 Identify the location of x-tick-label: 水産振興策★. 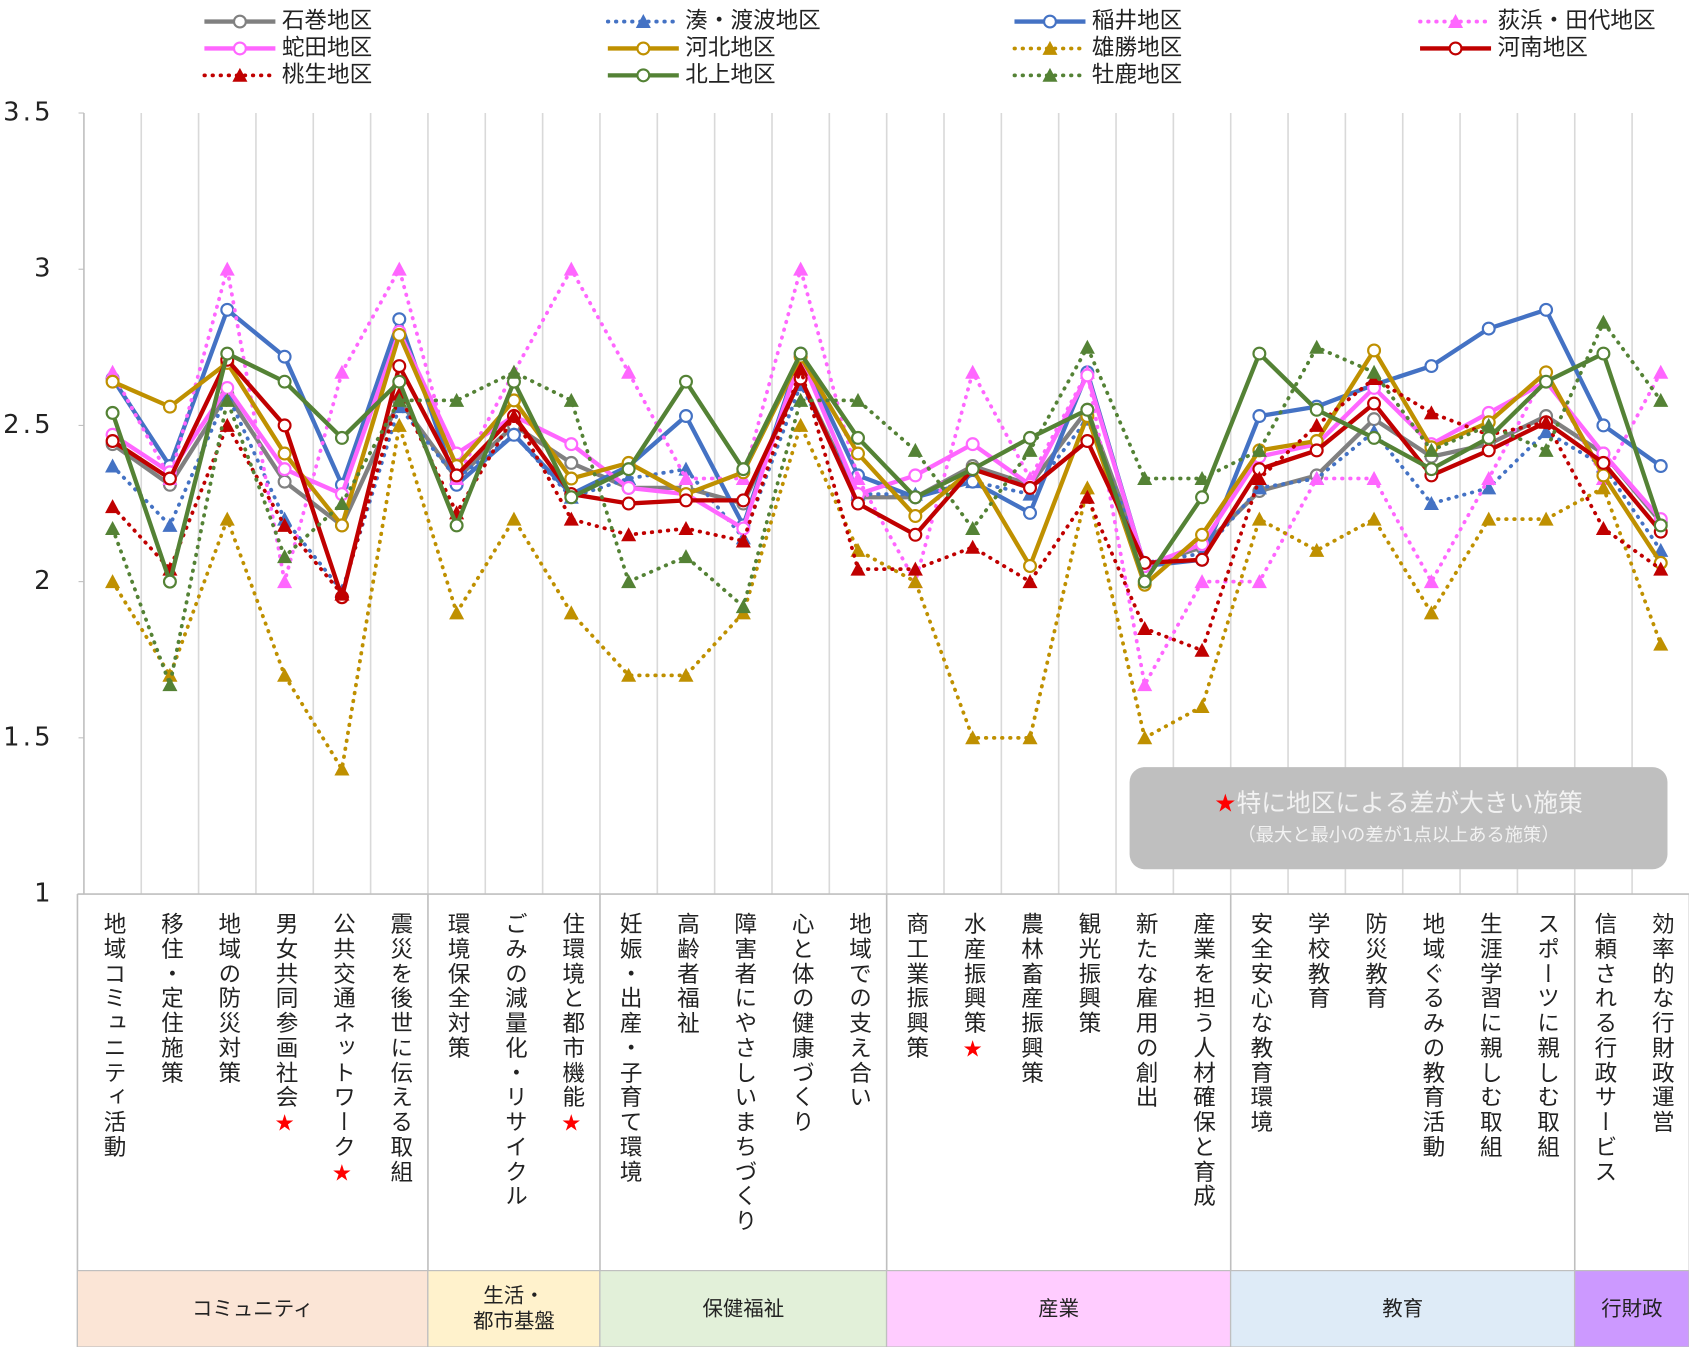
(973, 988).